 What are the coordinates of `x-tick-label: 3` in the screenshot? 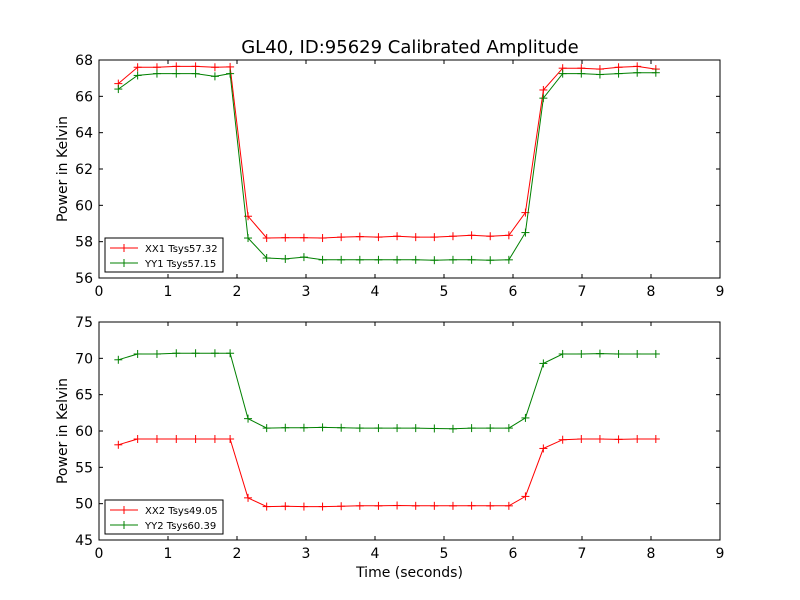 It's located at (306, 292).